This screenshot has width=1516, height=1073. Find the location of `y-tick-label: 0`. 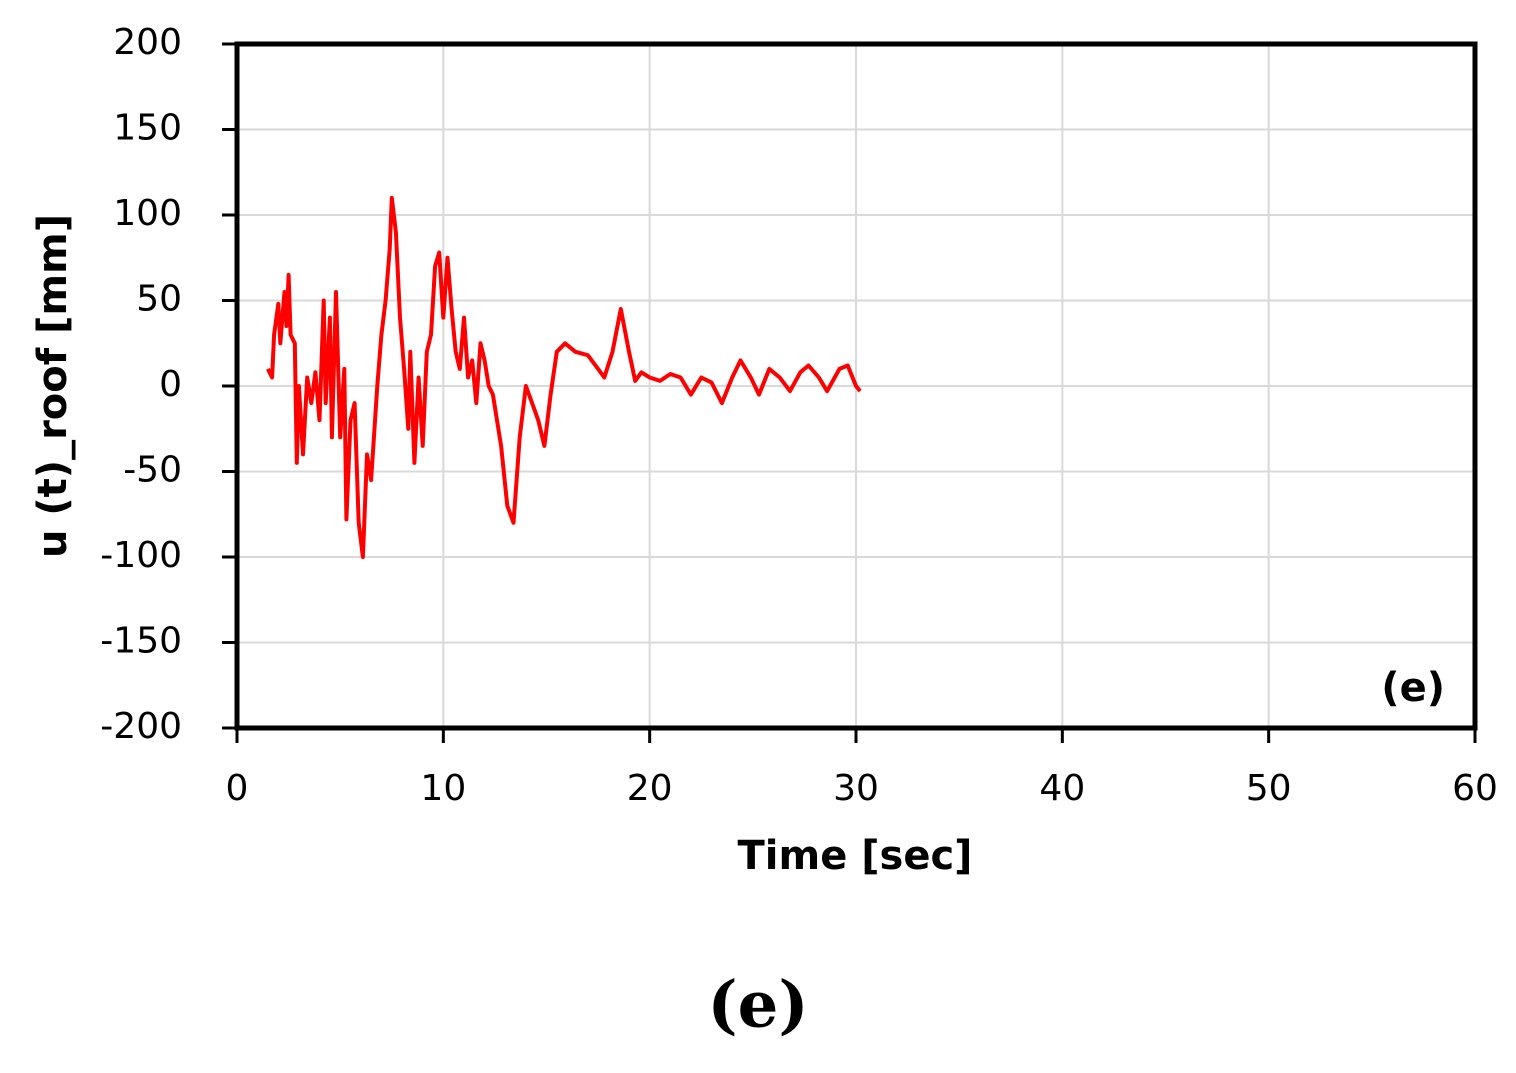

y-tick-label: 0 is located at coordinates (170, 384).